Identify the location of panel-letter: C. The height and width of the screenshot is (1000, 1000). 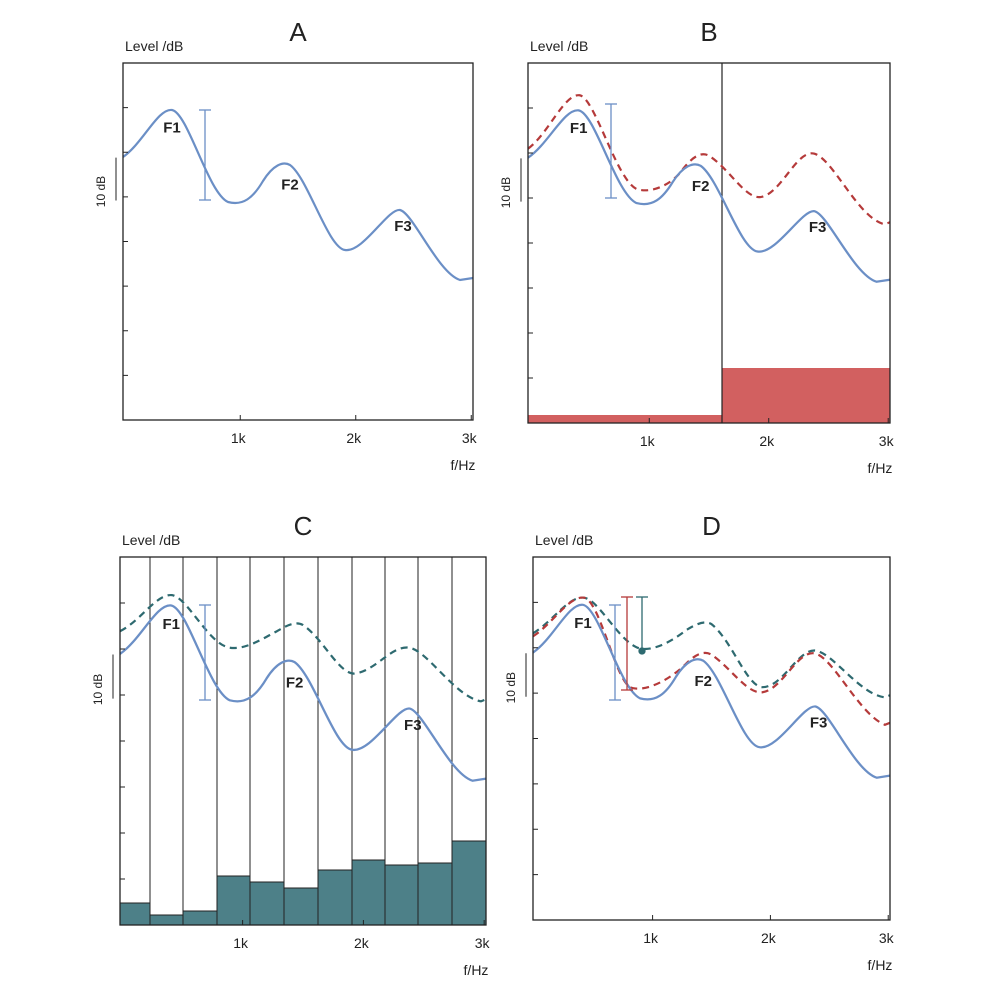
(303, 526).